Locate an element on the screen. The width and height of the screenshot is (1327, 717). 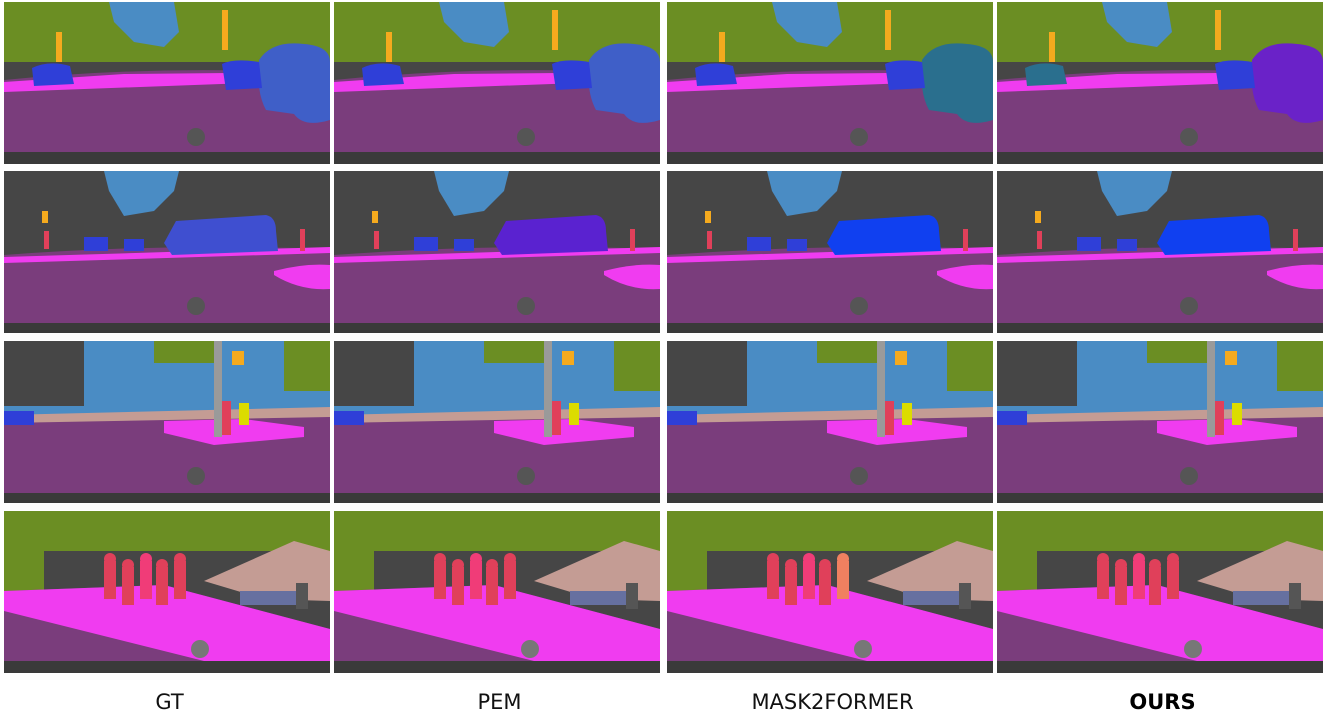
panel-r2-c1 is located at coordinates (167, 252).